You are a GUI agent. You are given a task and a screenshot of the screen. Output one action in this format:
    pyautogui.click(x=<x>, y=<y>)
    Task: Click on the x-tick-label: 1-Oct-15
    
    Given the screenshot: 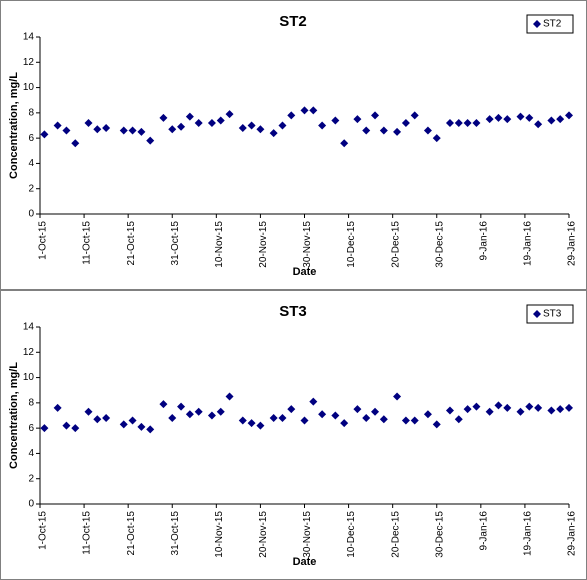 What is the action you would take?
    pyautogui.click(x=43, y=240)
    